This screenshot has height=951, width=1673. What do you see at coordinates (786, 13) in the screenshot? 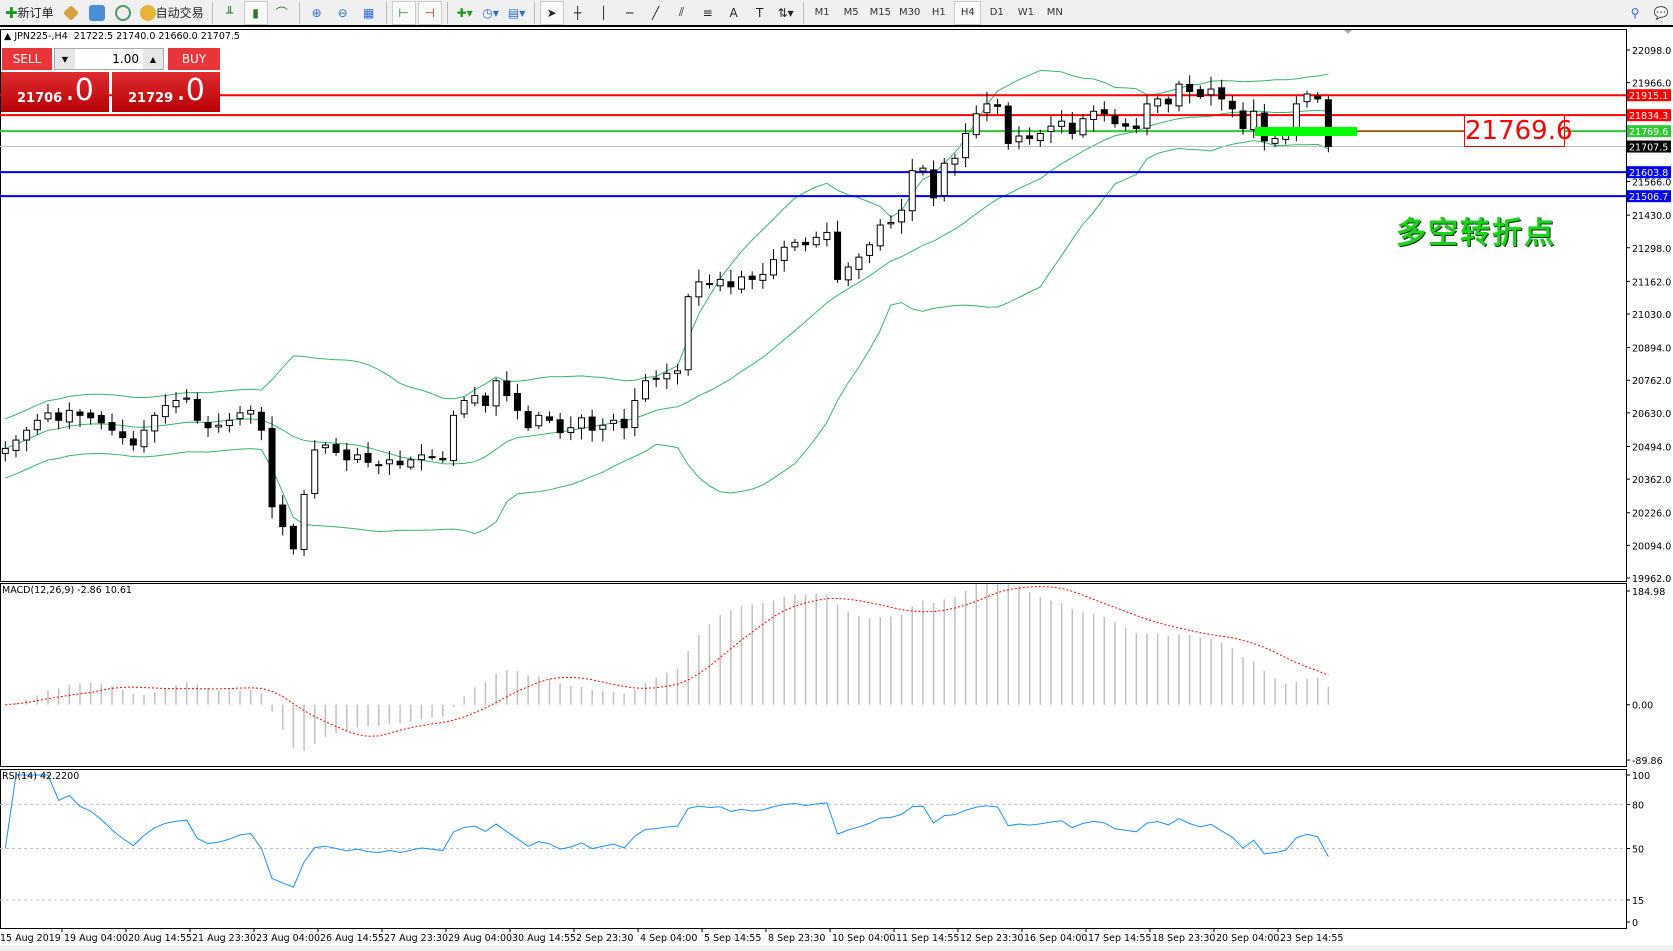
I see `arrows-button: ⇅▾` at bounding box center [786, 13].